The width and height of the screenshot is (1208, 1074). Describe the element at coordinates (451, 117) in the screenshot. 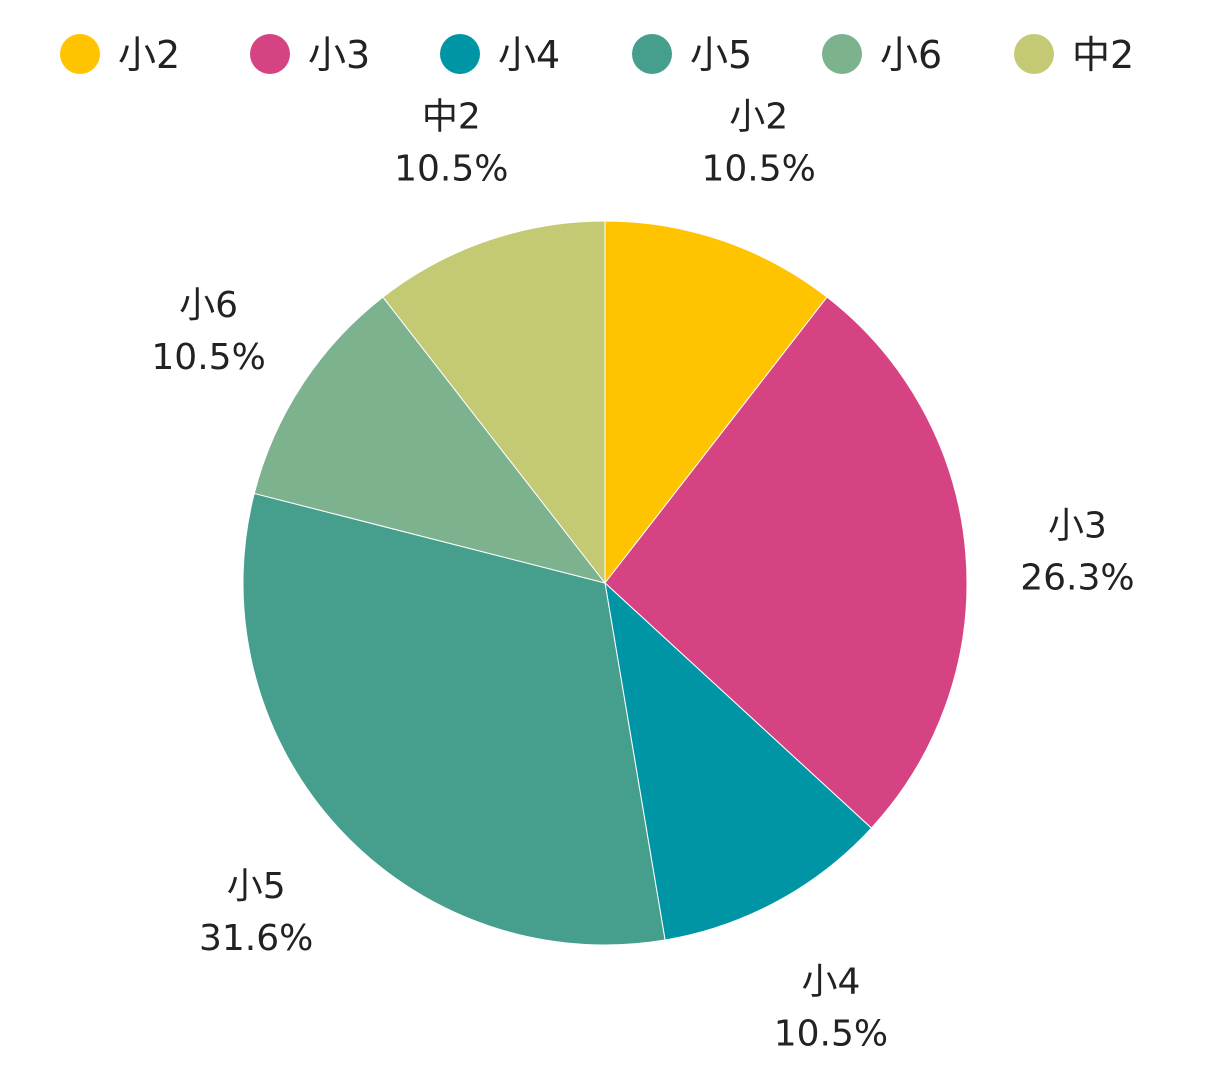

I see `slice-category-label-6: 中2` at that location.